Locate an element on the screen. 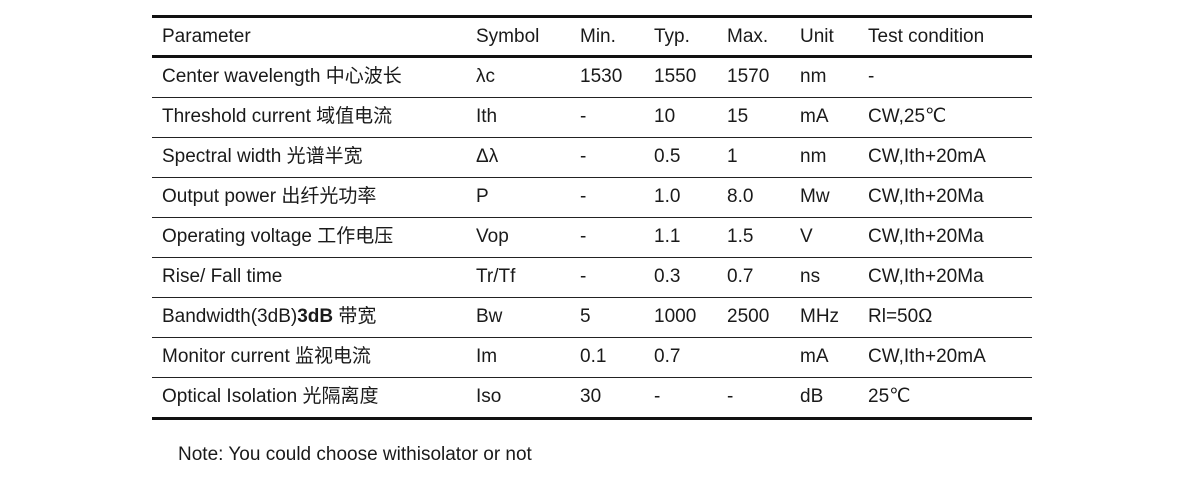  cell-typ: 1550 is located at coordinates (675, 76).